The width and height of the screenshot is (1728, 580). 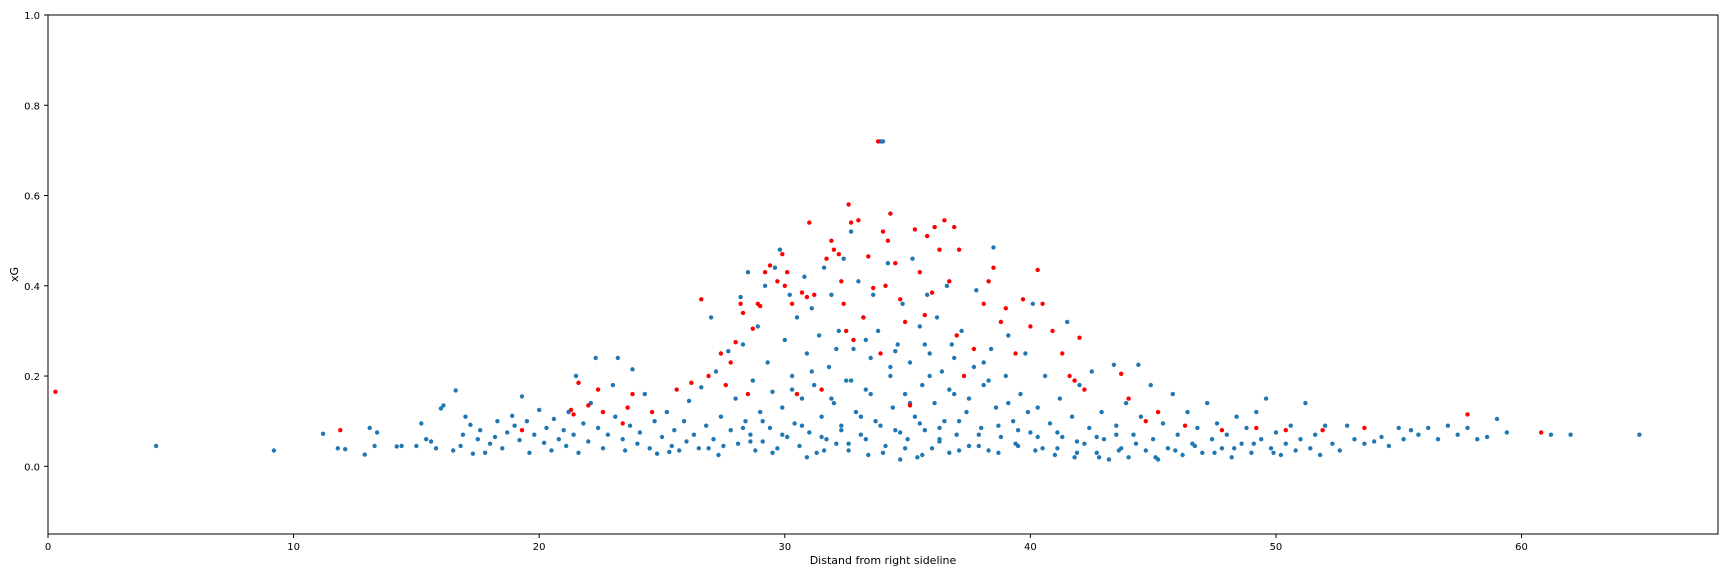 I want to click on y-tick-label: 0.0, so click(x=32, y=467).